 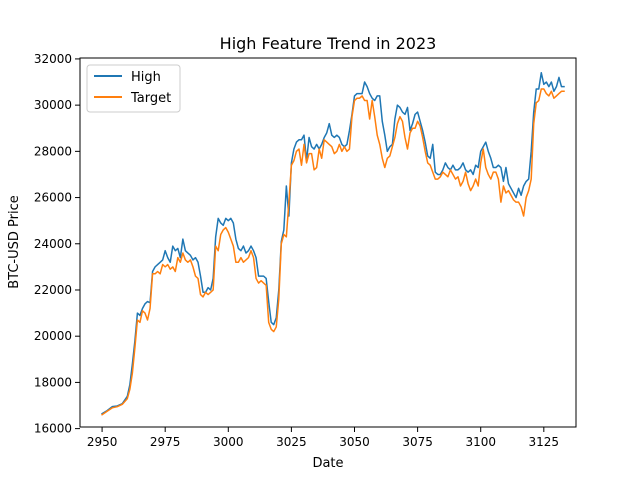 I want to click on y-tick-label: 32000, so click(x=53, y=59).